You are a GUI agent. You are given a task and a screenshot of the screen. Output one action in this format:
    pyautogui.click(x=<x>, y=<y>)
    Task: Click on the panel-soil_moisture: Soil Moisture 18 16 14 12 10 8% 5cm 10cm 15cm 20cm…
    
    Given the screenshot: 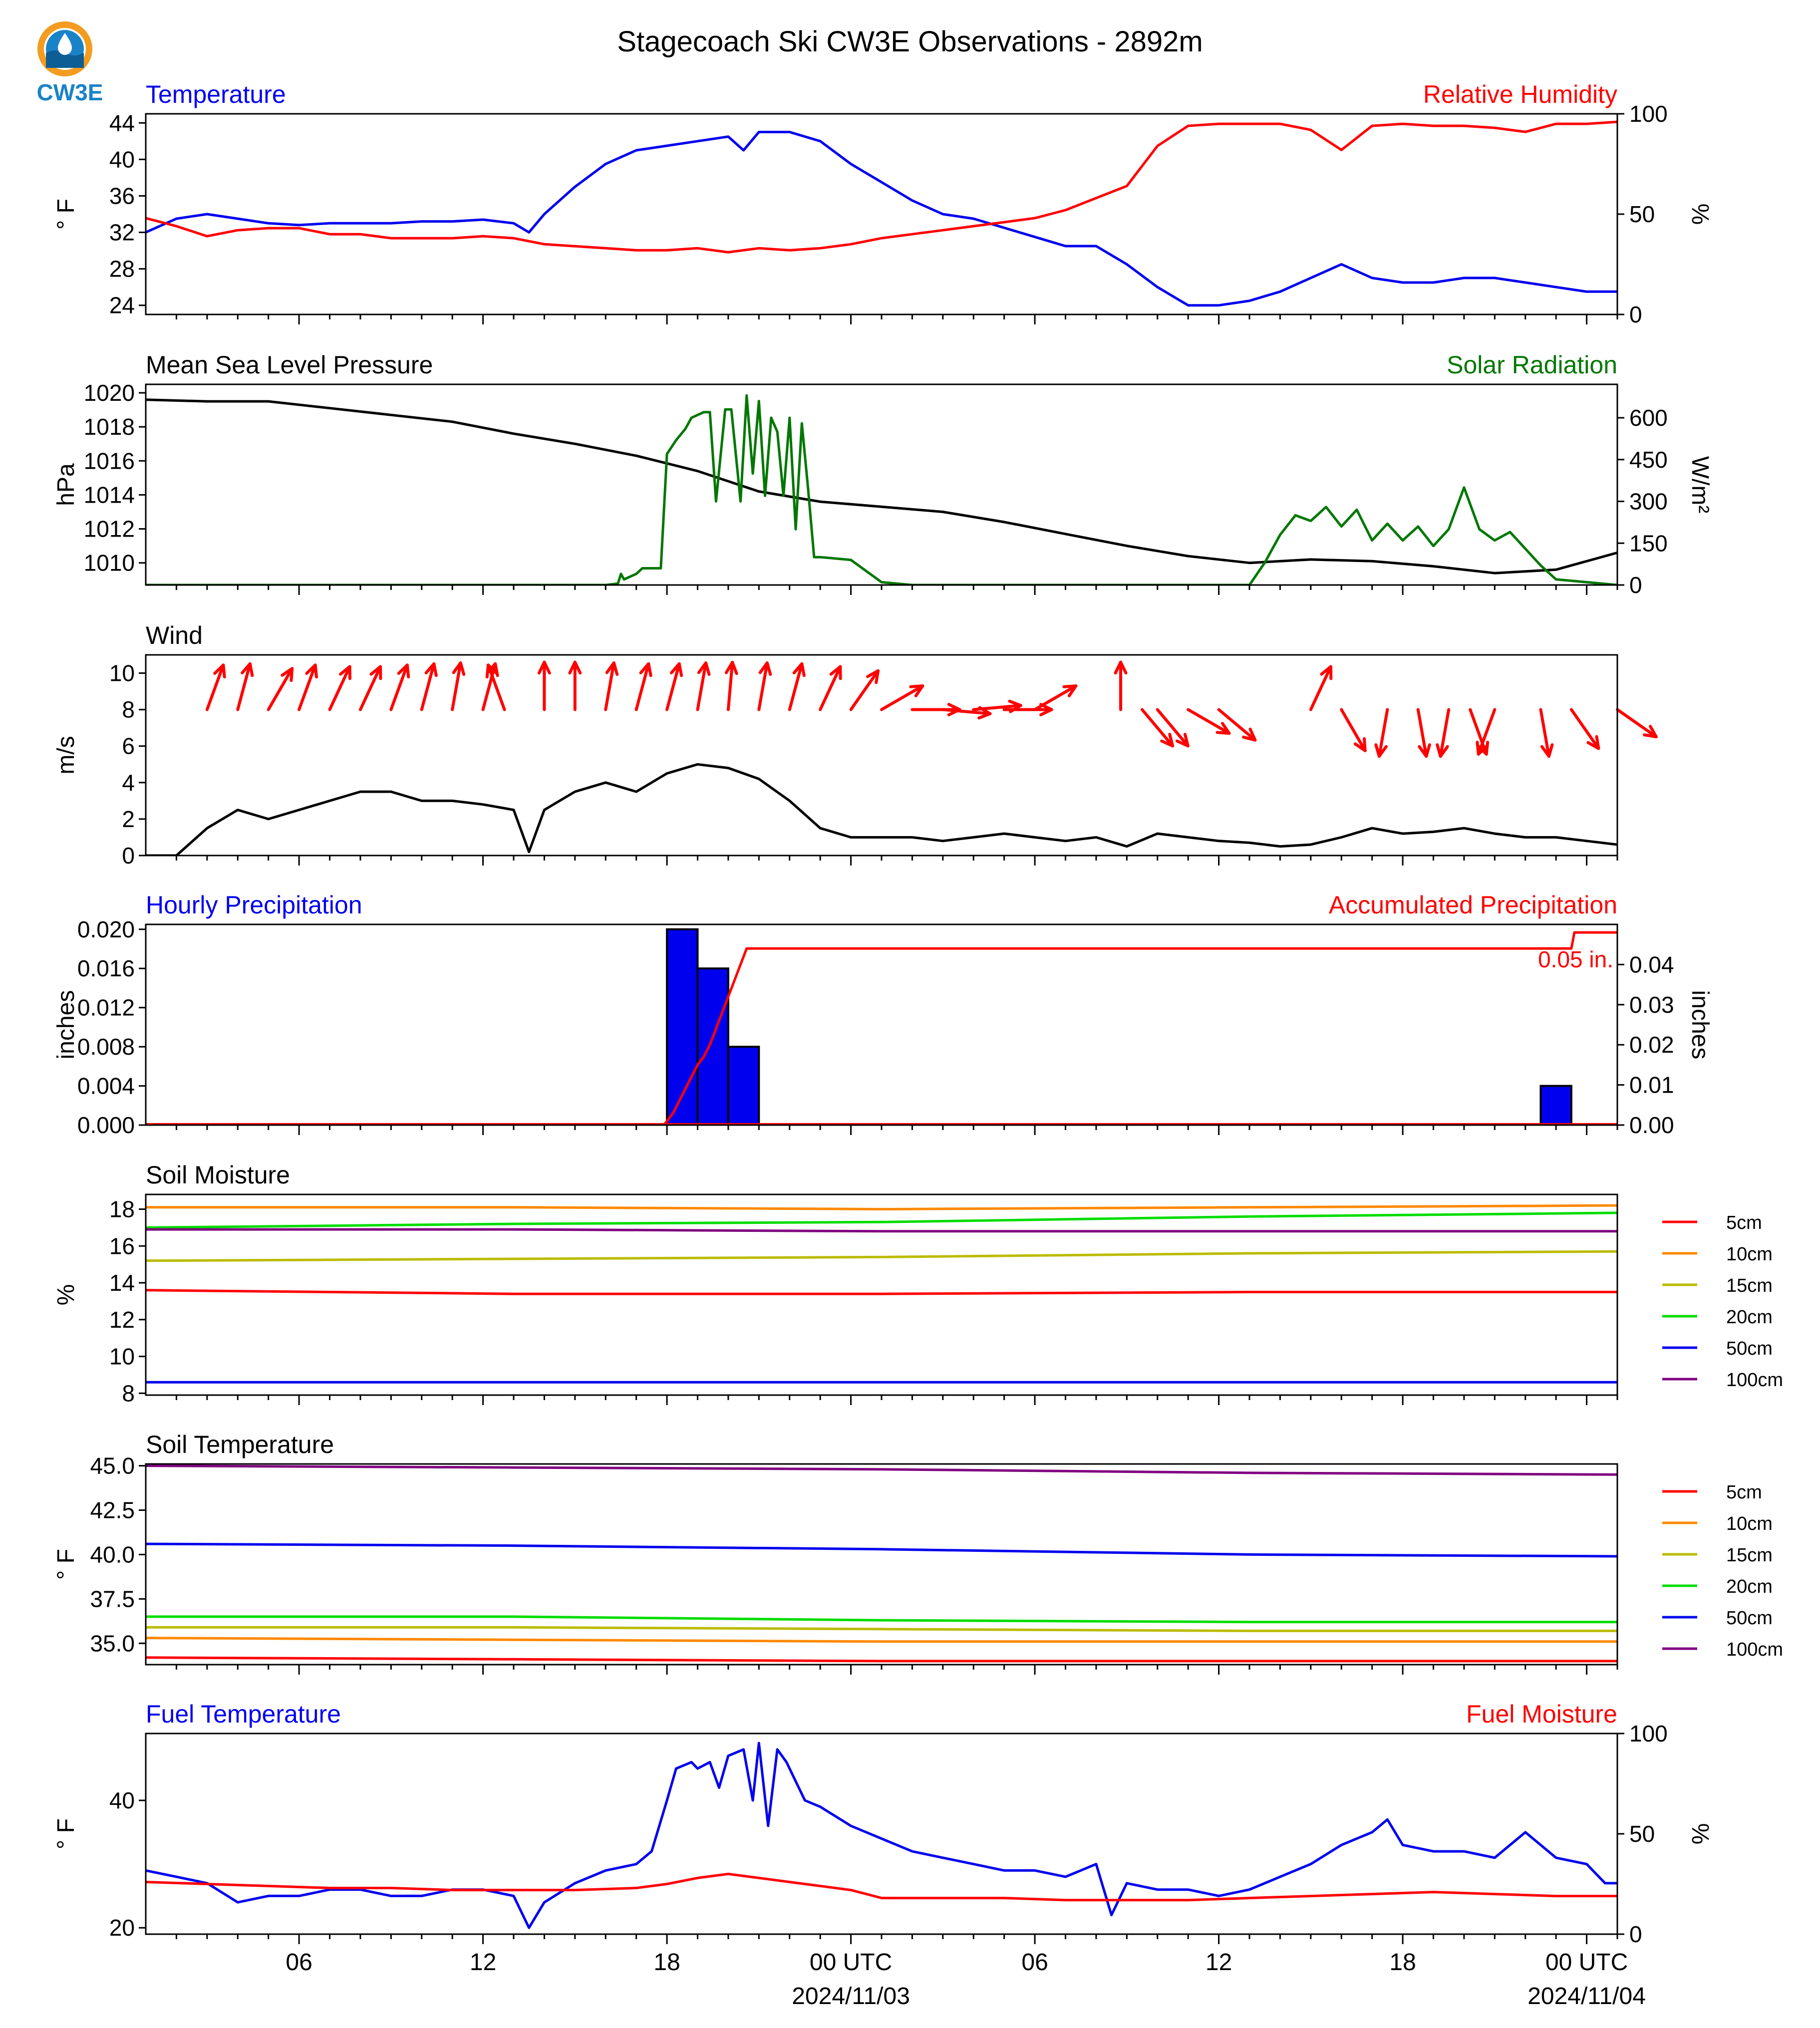 What is the action you would take?
    pyautogui.click(x=918, y=1283)
    